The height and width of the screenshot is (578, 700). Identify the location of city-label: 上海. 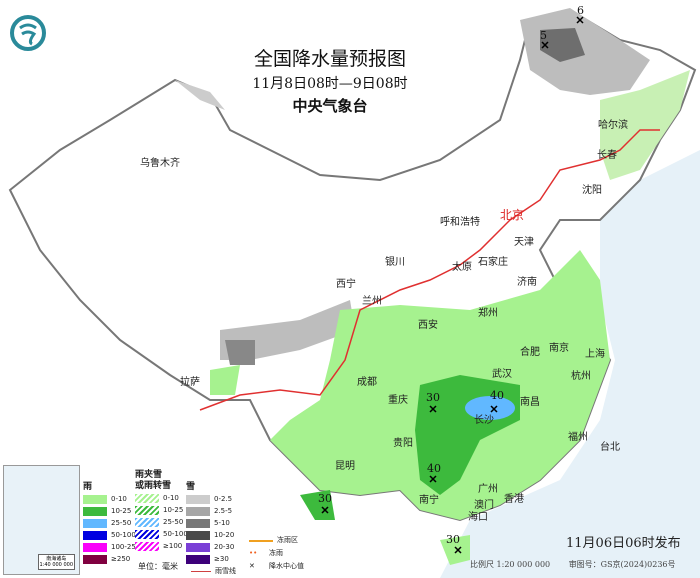
(595, 354).